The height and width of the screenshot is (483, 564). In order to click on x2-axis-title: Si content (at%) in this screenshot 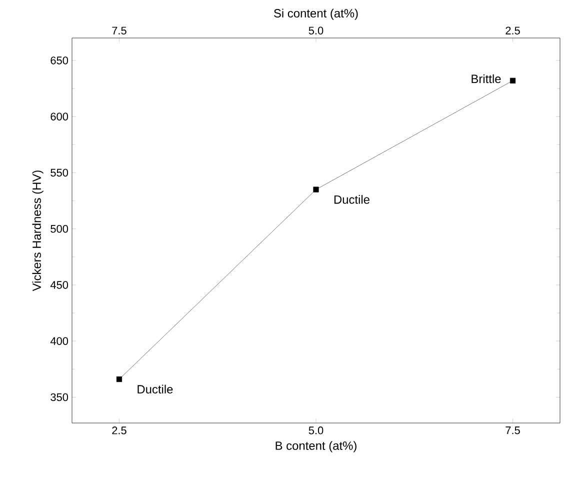, I will do `click(316, 14)`.